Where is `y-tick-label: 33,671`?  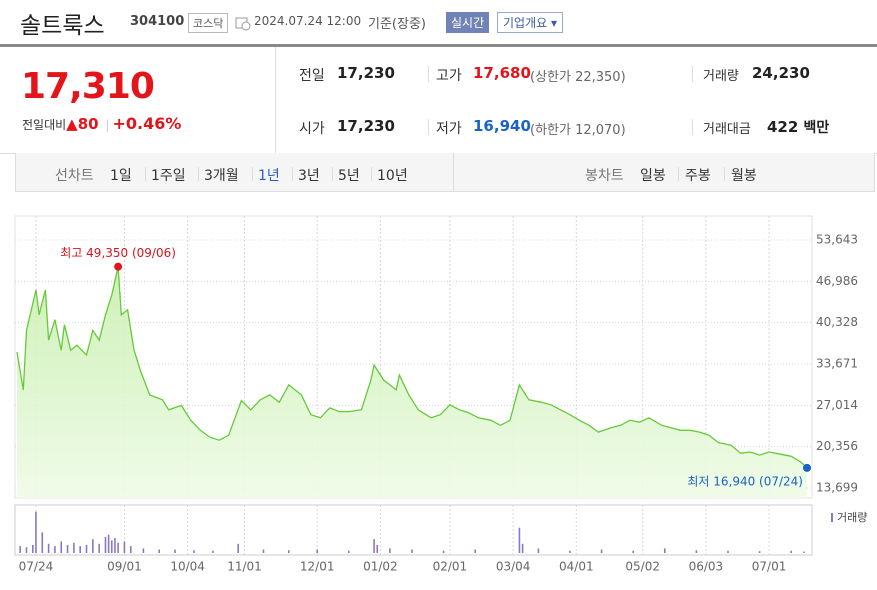
y-tick-label: 33,671 is located at coordinates (837, 364).